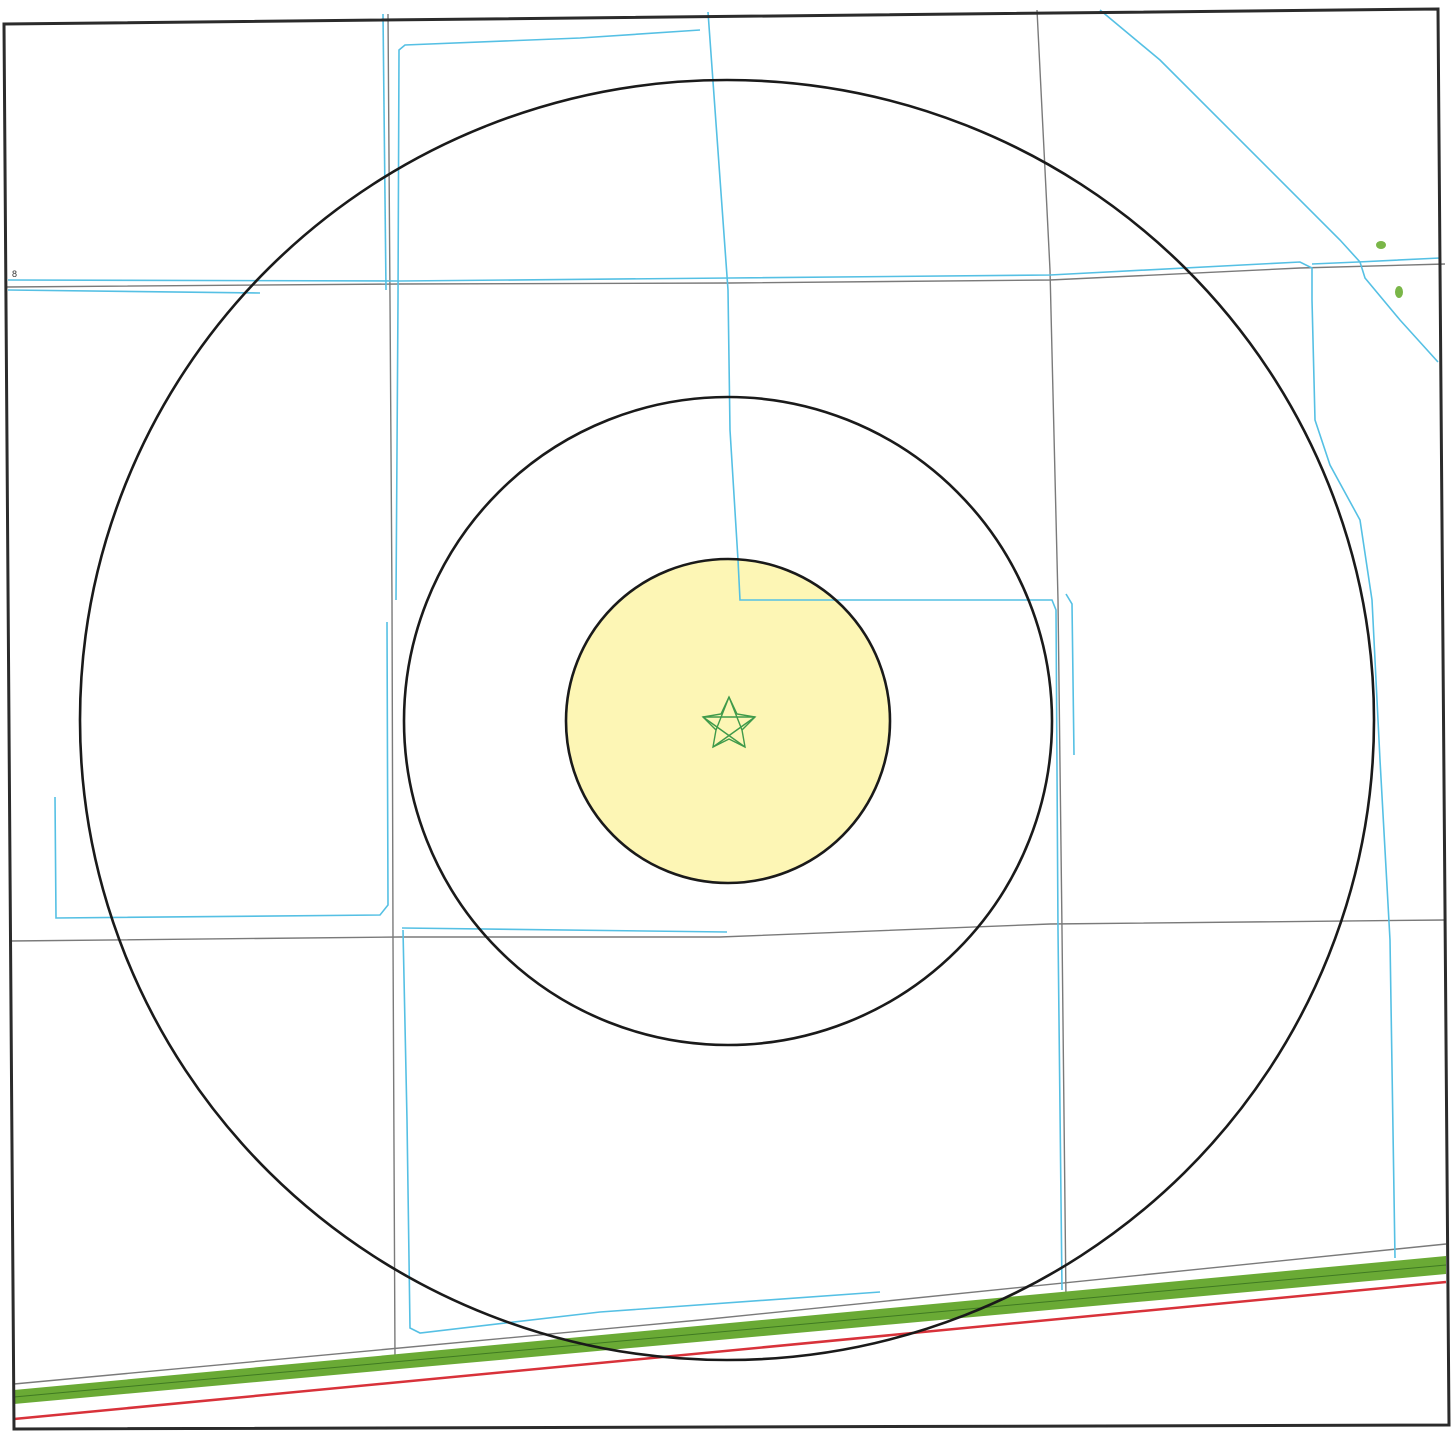 Image resolution: width=1453 pixels, height=1433 pixels. What do you see at coordinates (564, 930) in the screenshot?
I see `canal-south-horizontal` at bounding box center [564, 930].